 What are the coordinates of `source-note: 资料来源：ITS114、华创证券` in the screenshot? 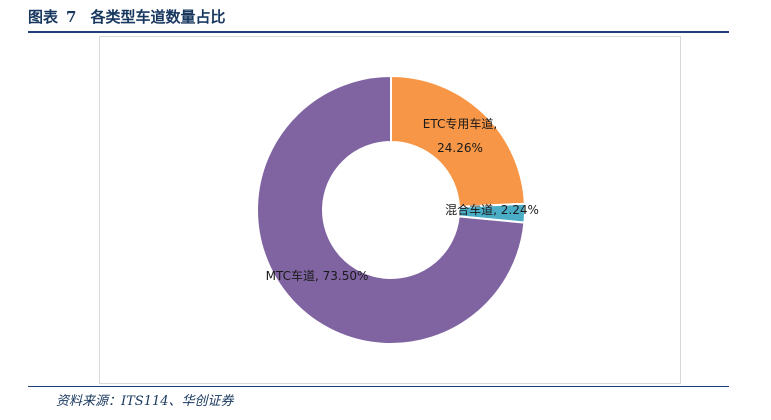 It's located at (145, 401).